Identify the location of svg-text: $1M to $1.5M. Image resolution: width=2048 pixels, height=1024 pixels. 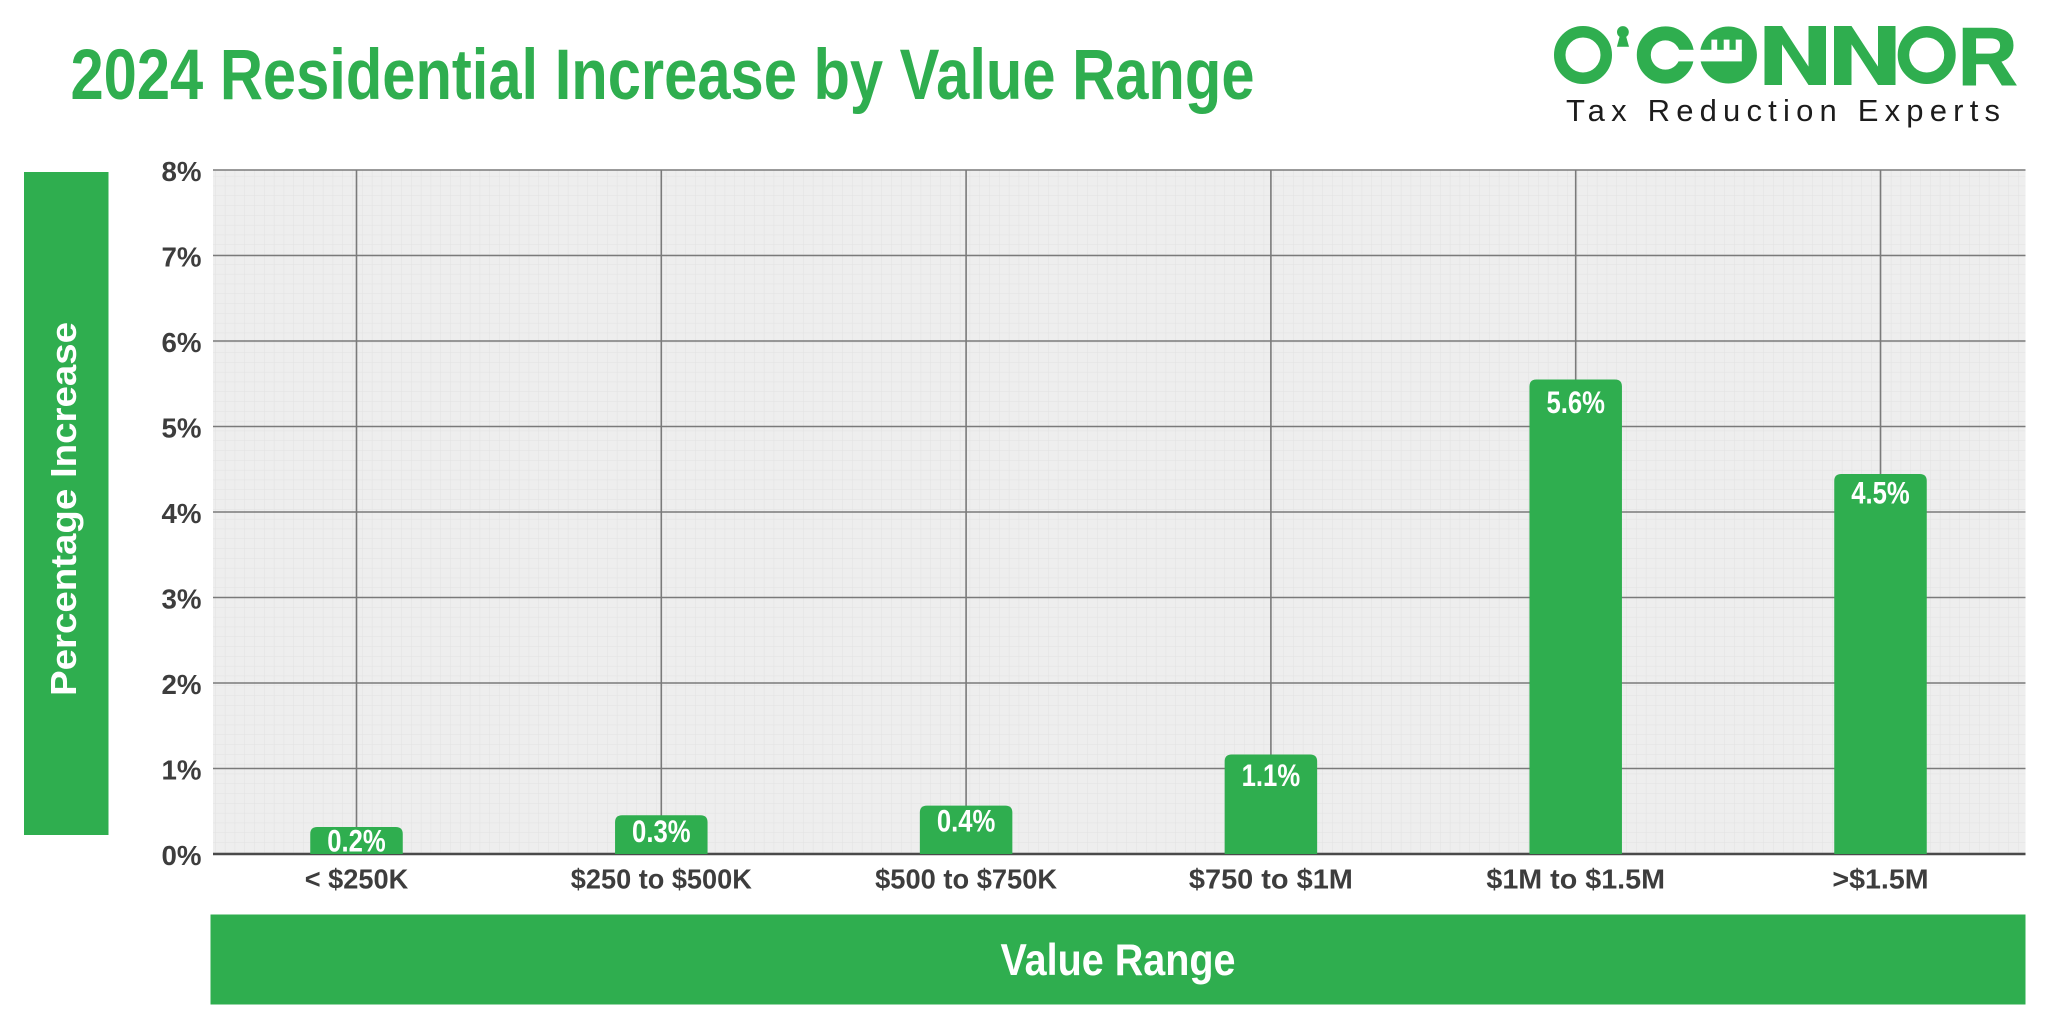
(1575, 879).